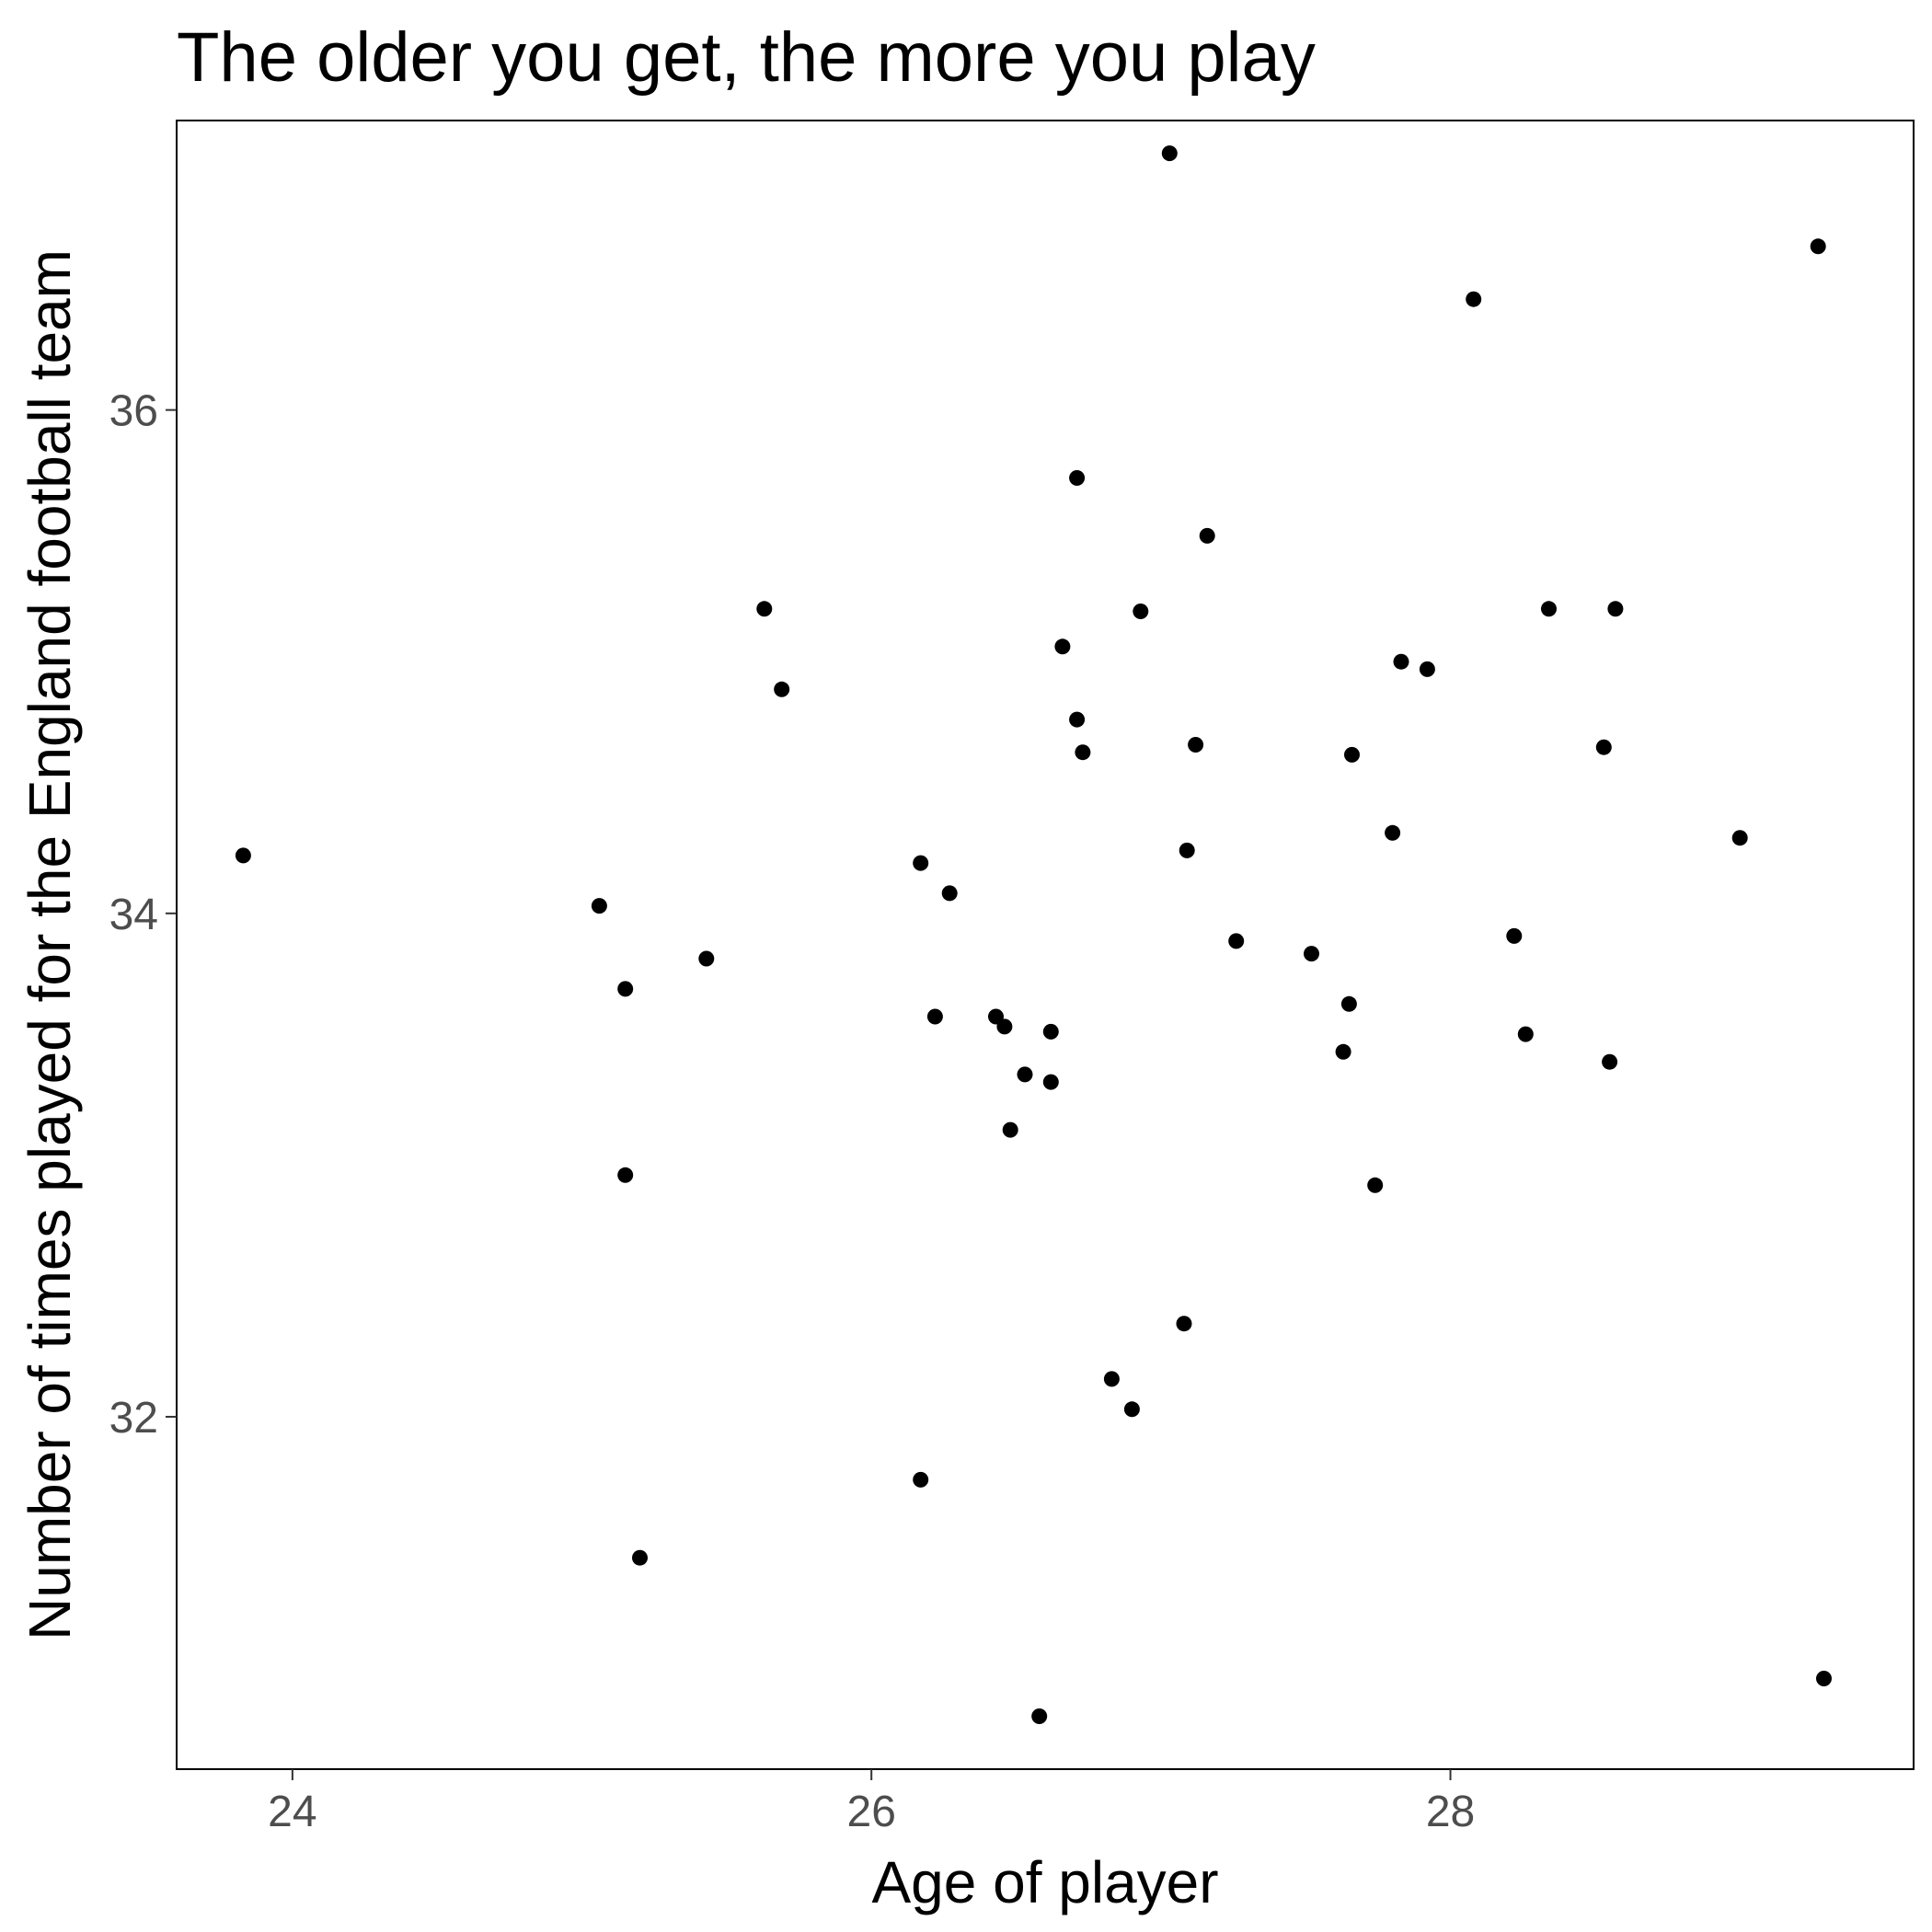 This screenshot has width=1932, height=1932. What do you see at coordinates (1450, 1812) in the screenshot?
I see `x-tick-label: 28` at bounding box center [1450, 1812].